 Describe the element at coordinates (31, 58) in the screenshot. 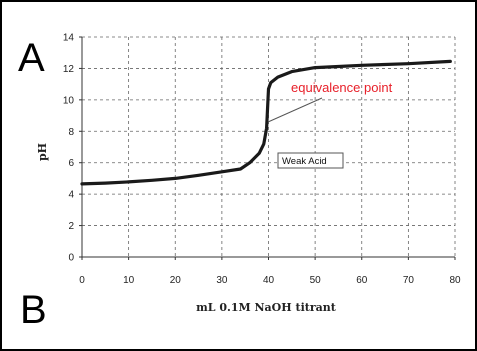

I see `panel-label-a: A` at that location.